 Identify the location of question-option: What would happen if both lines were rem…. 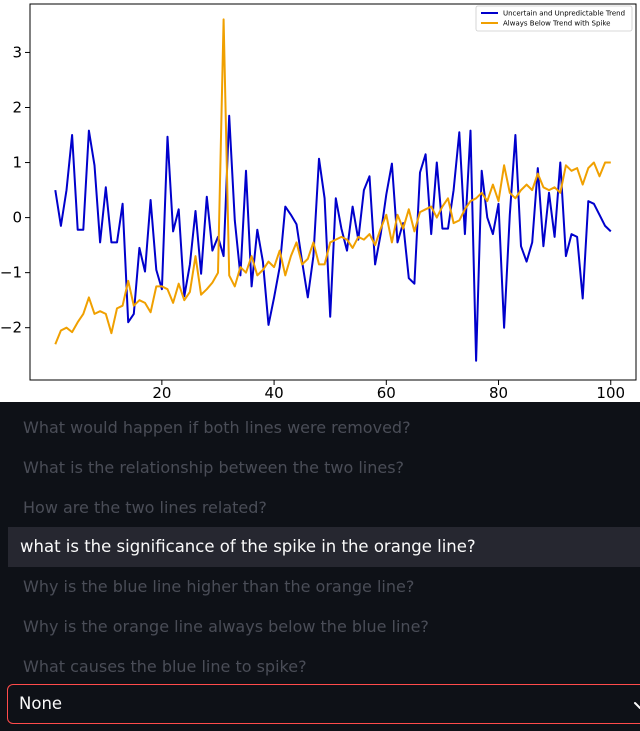
(217, 427).